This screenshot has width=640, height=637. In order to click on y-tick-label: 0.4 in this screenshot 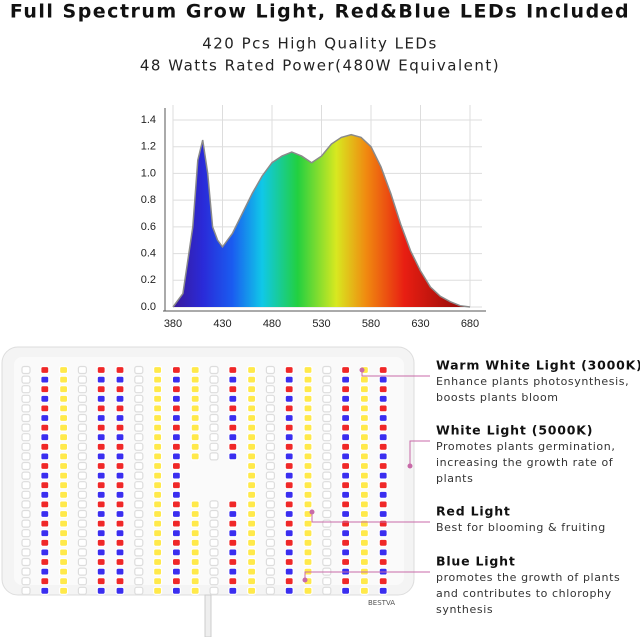, I will do `click(148, 253)`.